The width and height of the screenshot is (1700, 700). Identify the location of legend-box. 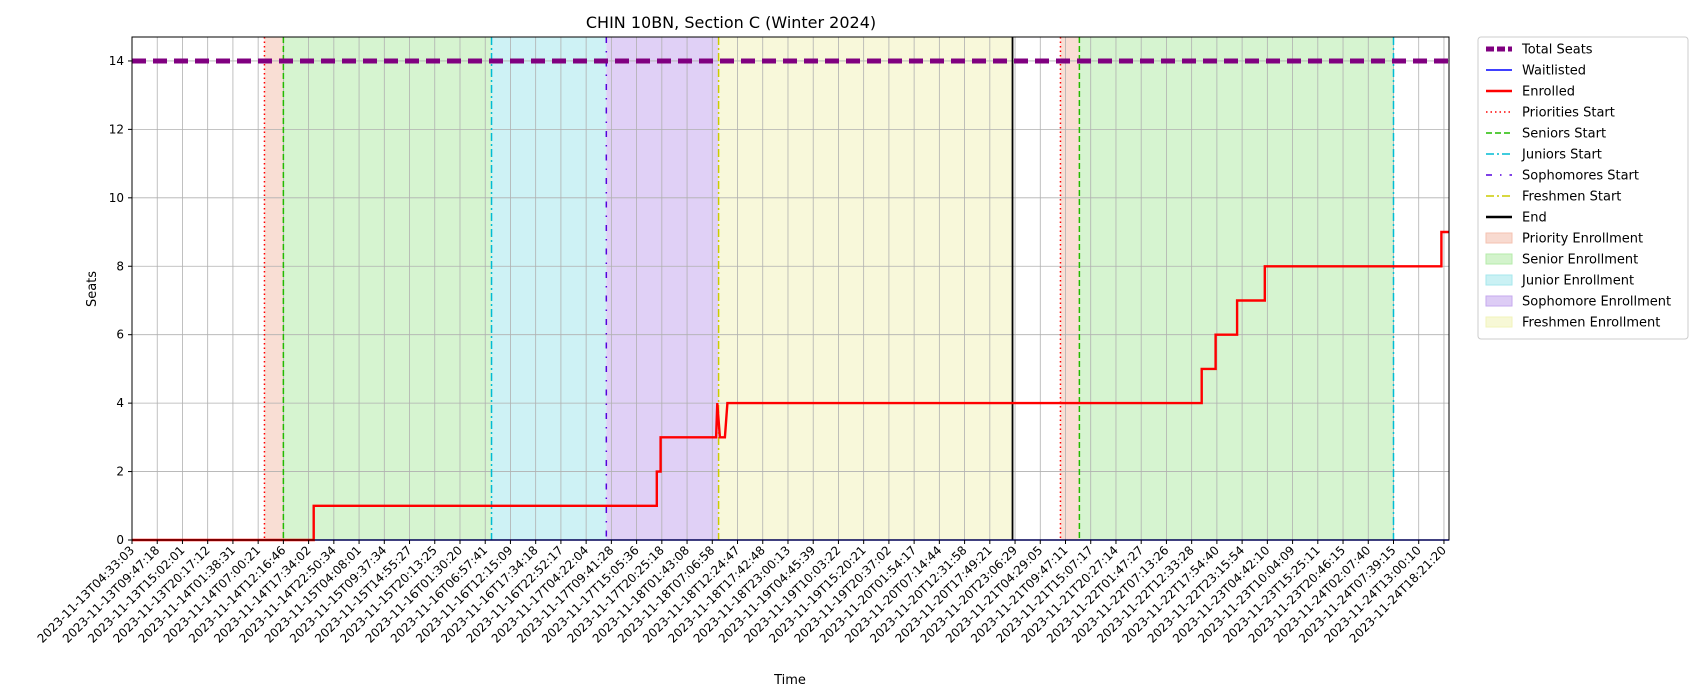
(1583, 188).